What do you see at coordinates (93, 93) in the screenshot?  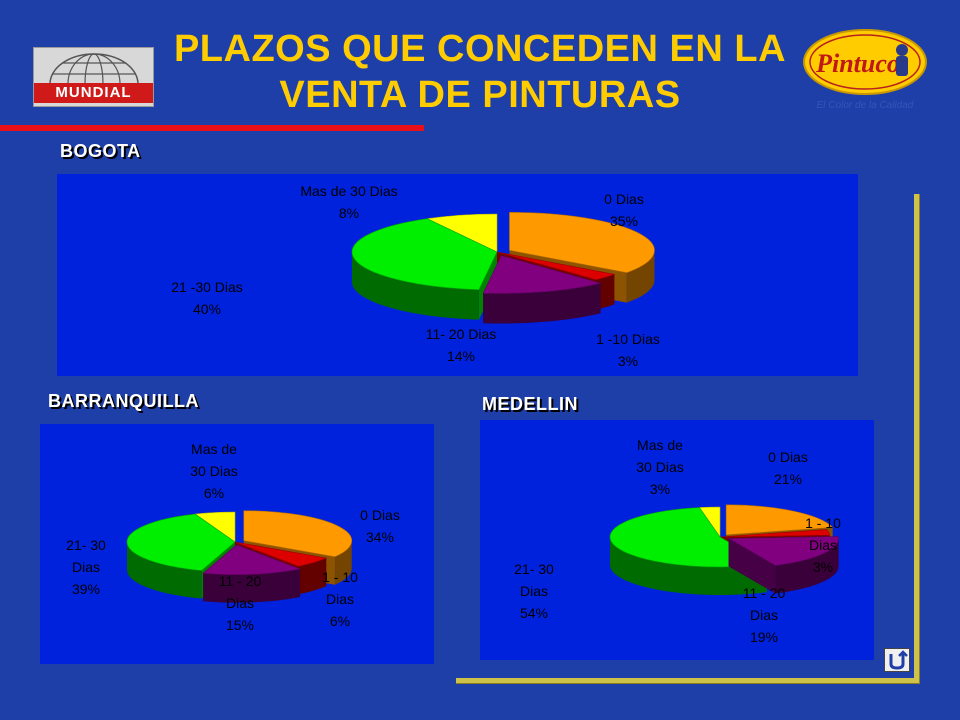 I see `mundial-logo-text: MUNDIAL` at bounding box center [93, 93].